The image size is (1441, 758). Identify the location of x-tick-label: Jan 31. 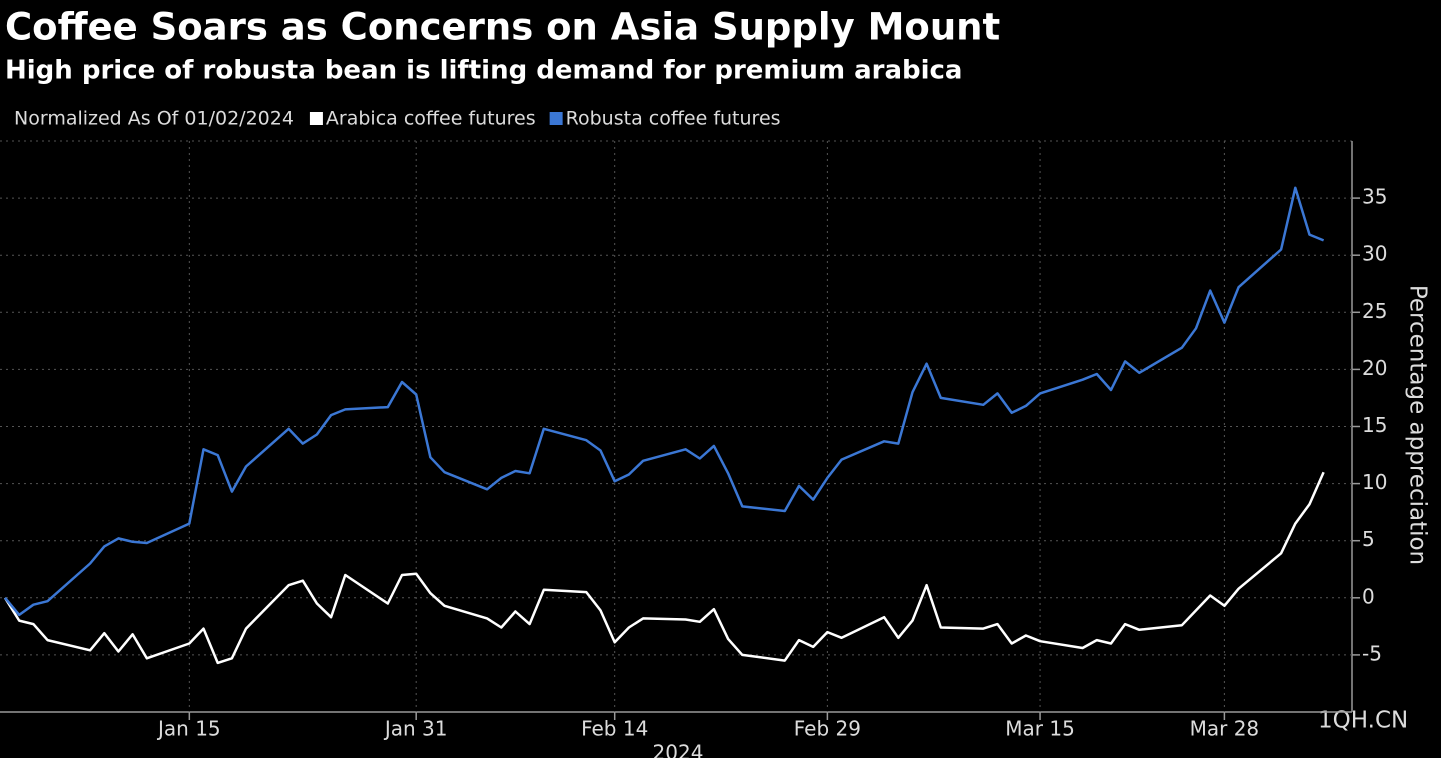
(415, 729).